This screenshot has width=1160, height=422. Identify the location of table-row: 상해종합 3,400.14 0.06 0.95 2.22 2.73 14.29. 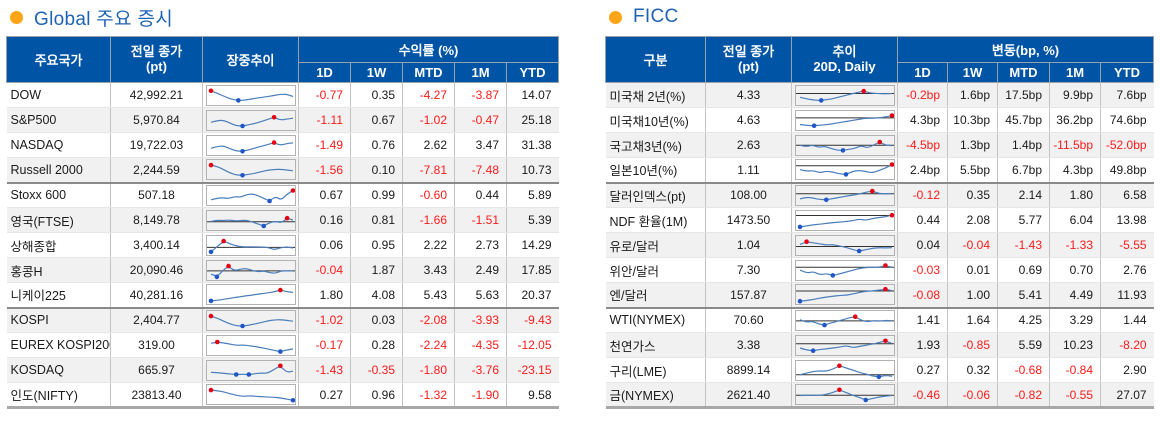
(282, 245).